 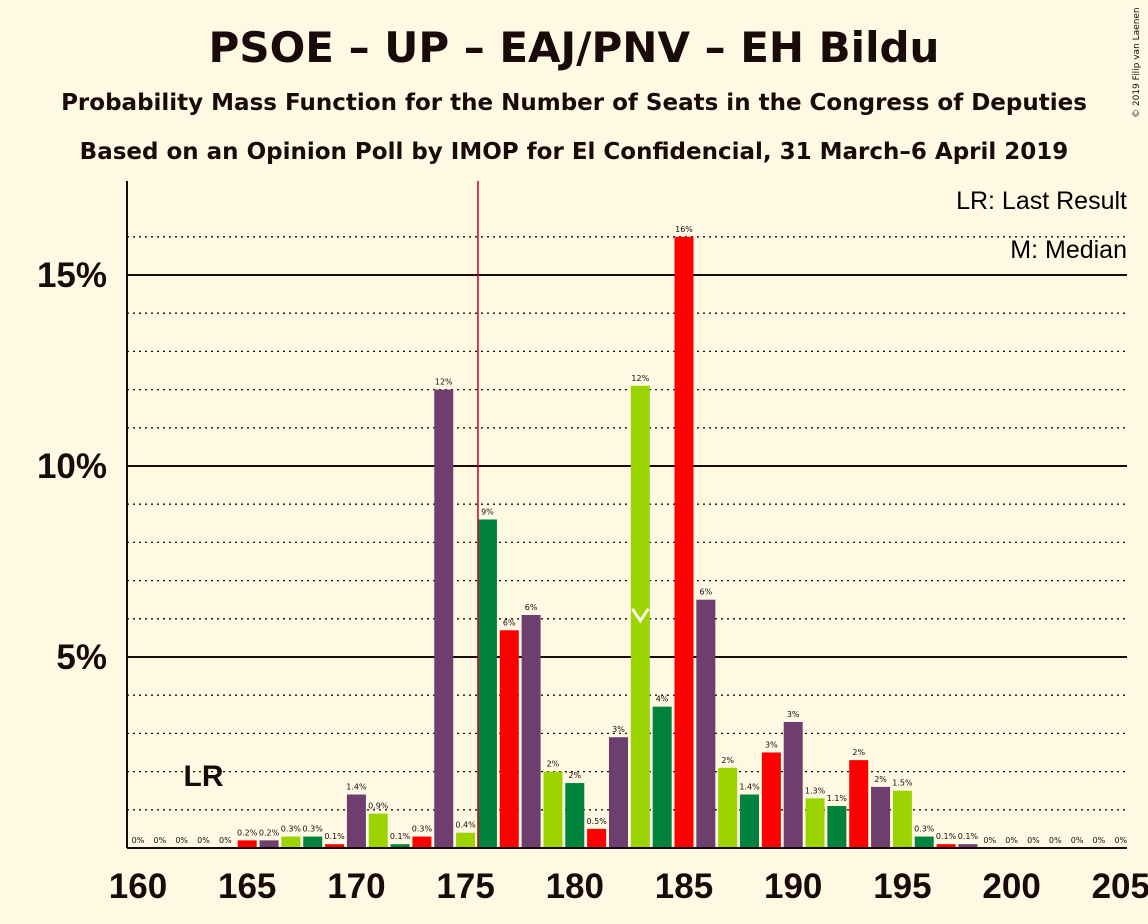 I want to click on bar-value-label-180: 2%, so click(x=574, y=775).